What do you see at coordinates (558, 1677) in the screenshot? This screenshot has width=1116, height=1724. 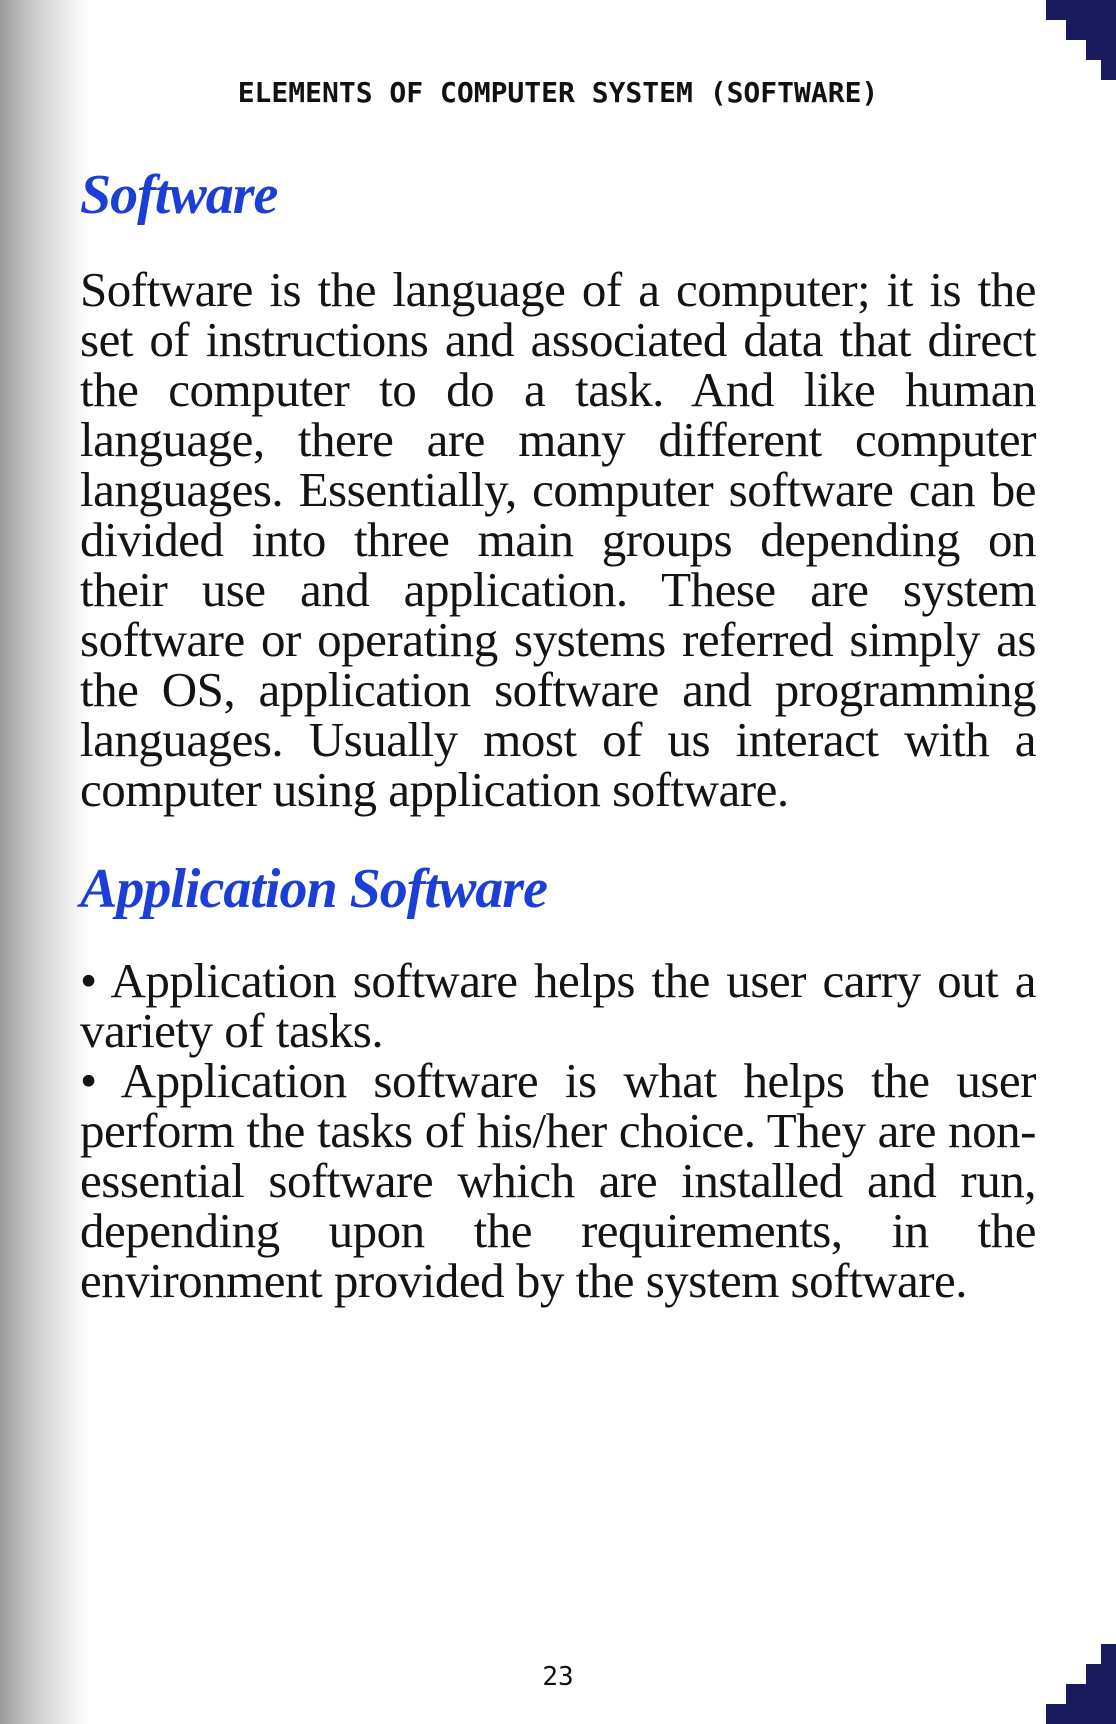 I see `page-number: 23` at bounding box center [558, 1677].